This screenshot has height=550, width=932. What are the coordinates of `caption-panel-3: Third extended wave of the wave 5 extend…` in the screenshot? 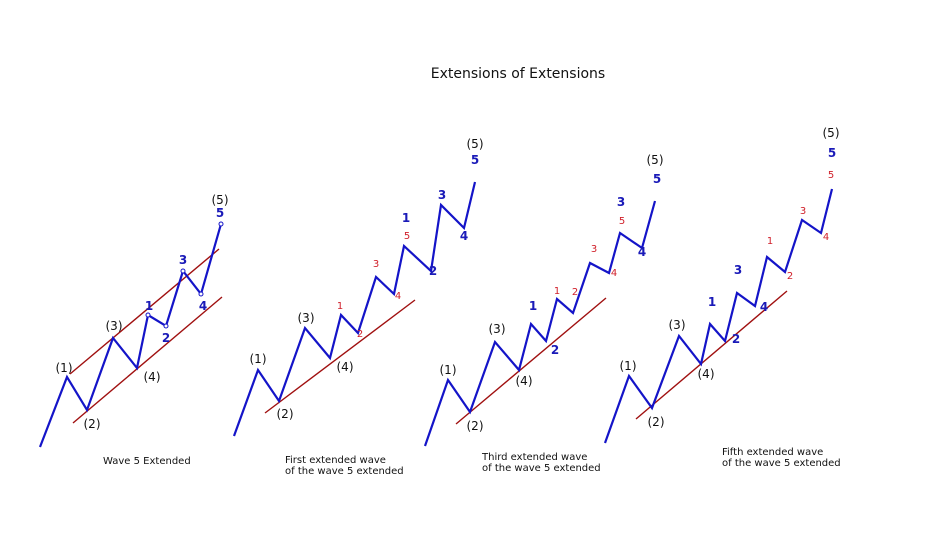 It's located at (541, 463).